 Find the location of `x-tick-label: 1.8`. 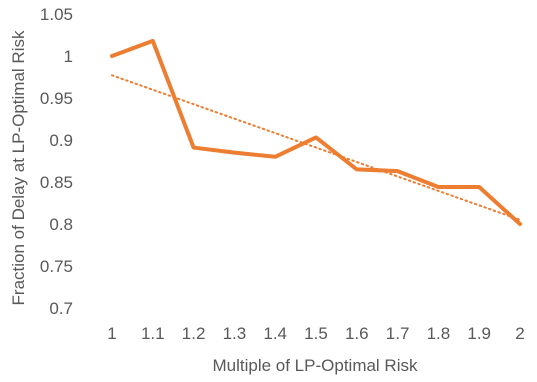

x-tick-label: 1.8 is located at coordinates (439, 333).